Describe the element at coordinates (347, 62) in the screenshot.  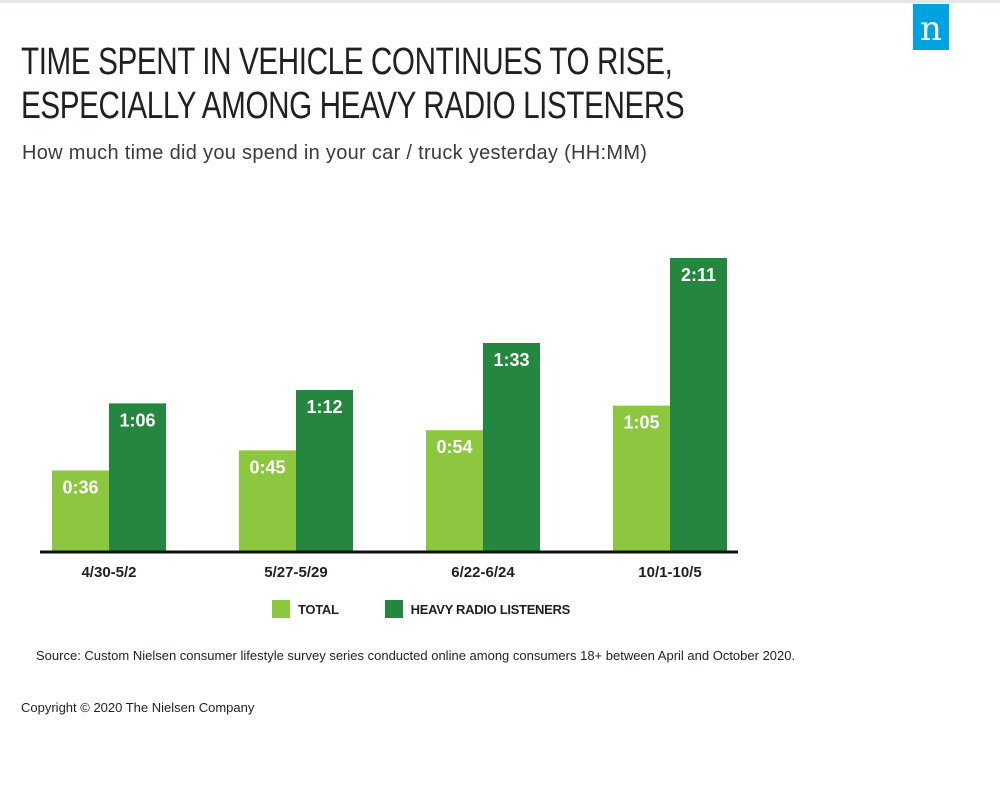
I see `chart-title-line1: TIME SPENT IN VEHICLE CONTINUES TO RISE,` at that location.